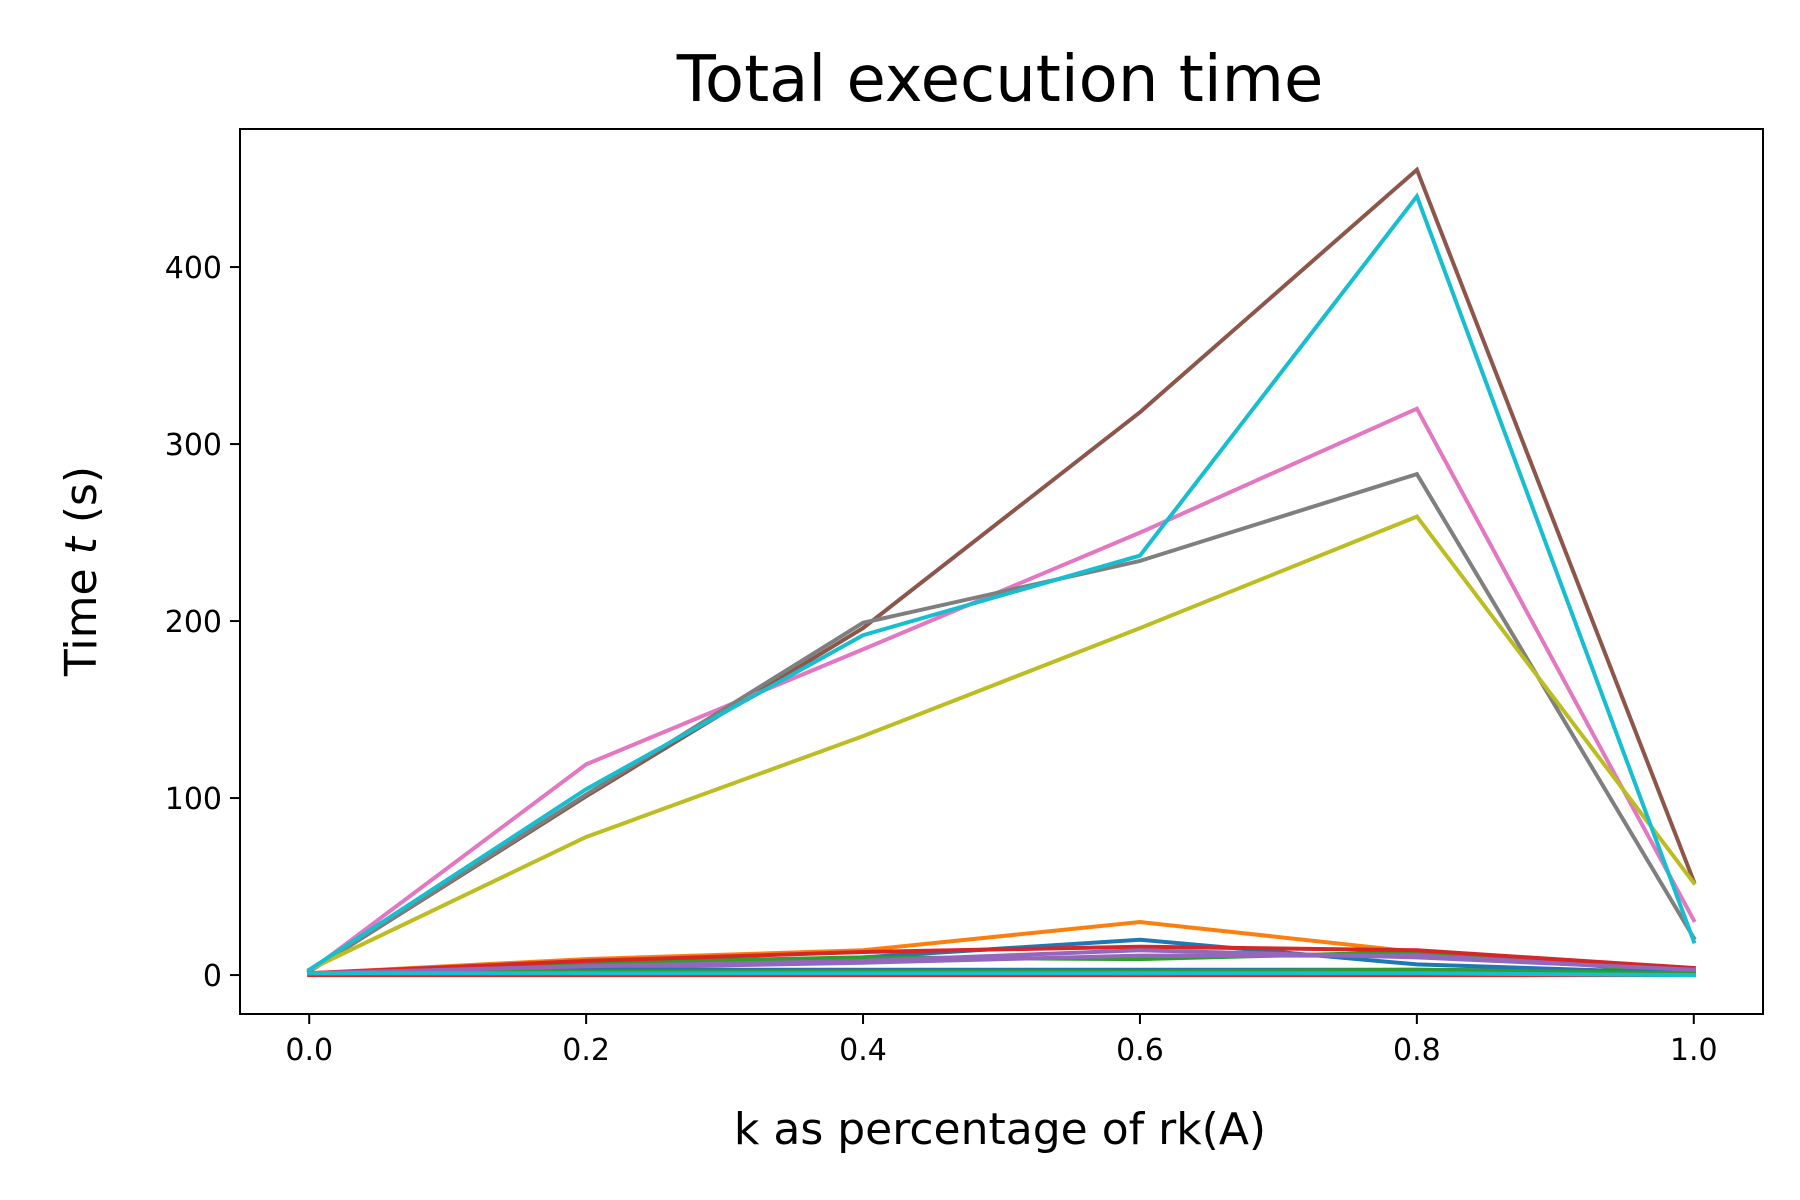  I want to click on y-axis: 0 100 200 300 400, so click(202, 622).